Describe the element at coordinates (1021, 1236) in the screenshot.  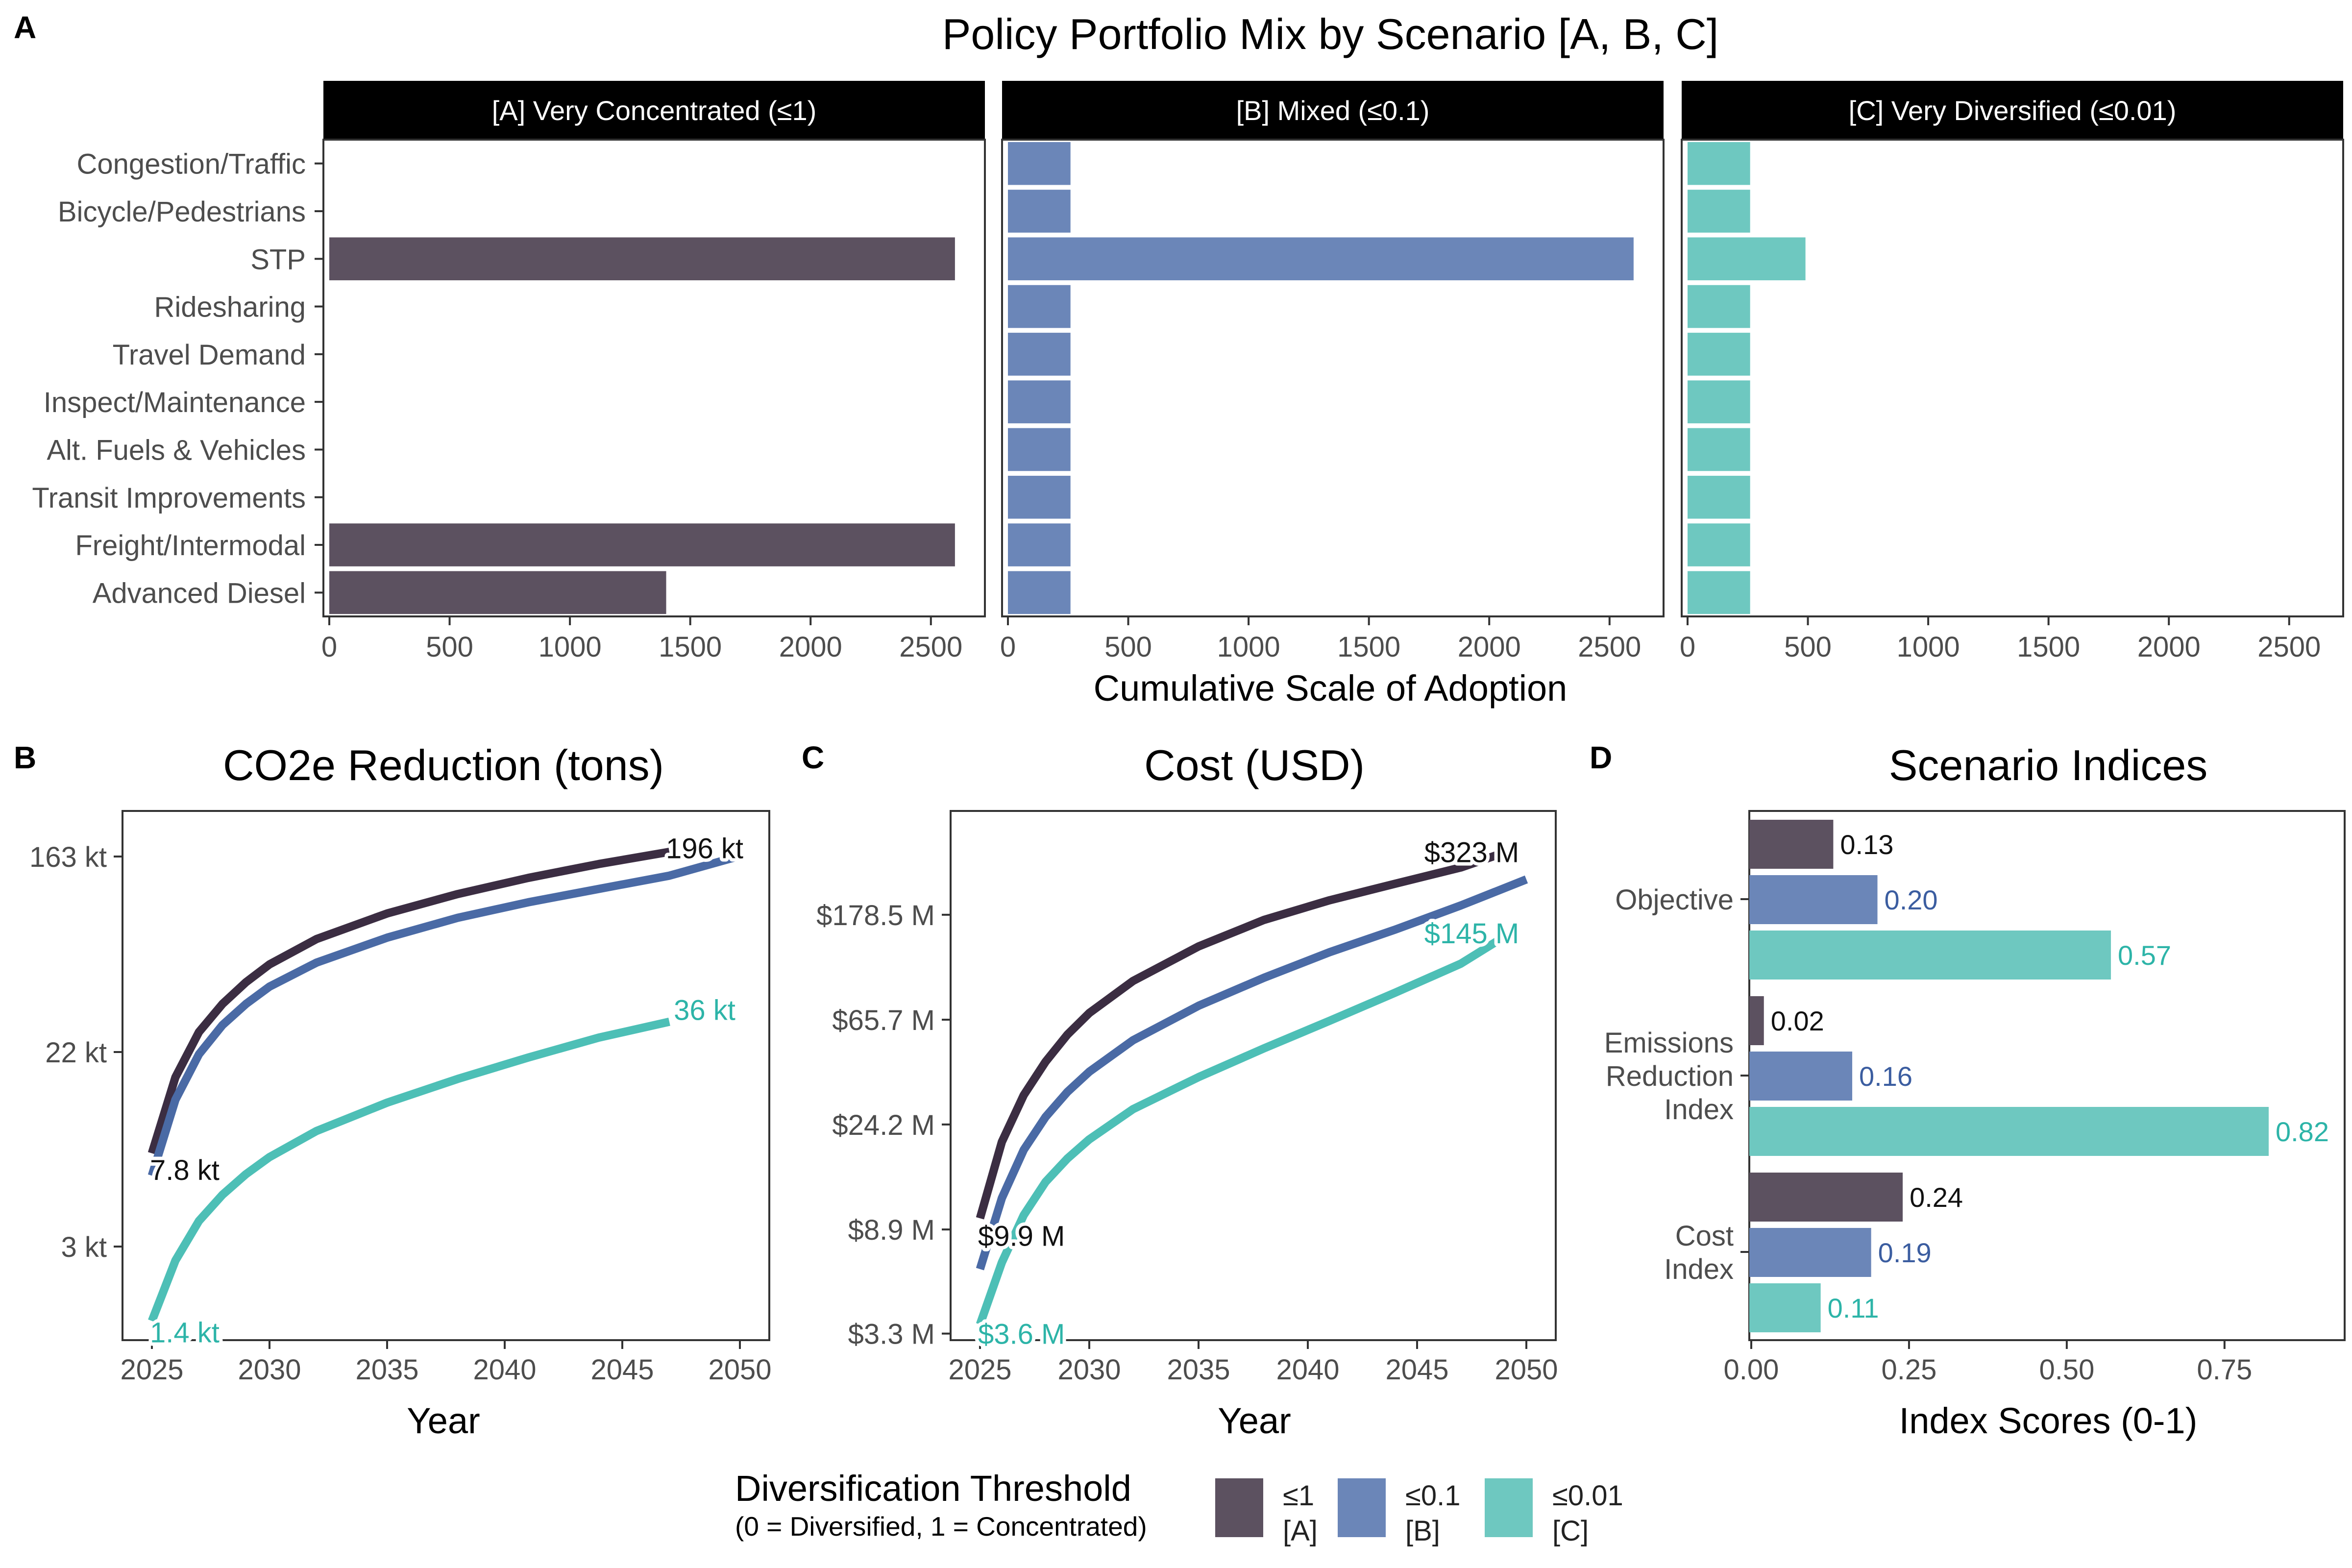
I see `data-label: $9.9 M` at that location.